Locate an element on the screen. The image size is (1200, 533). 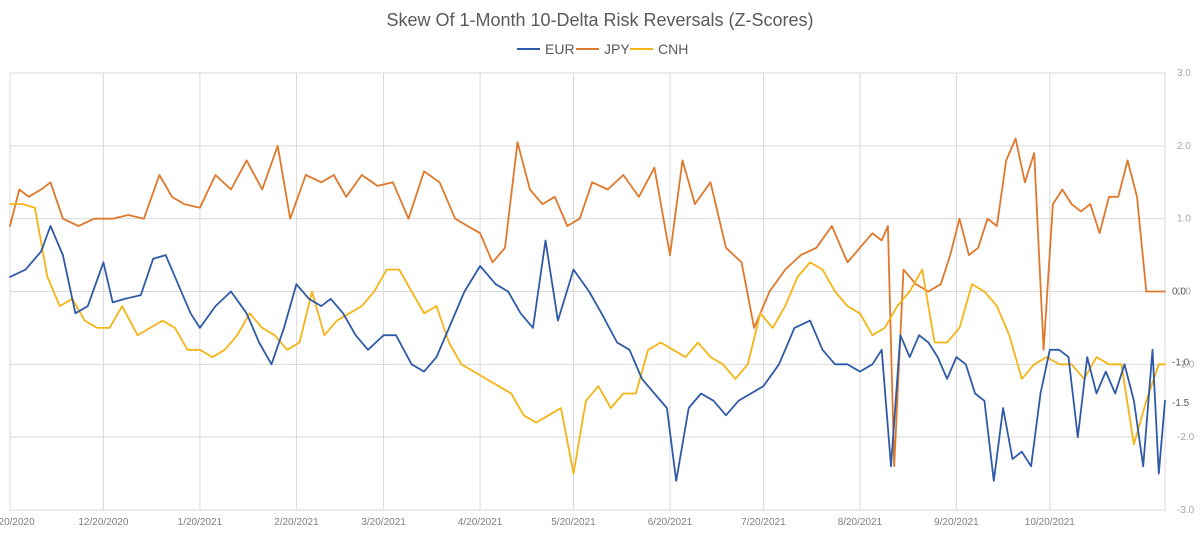
x-tick-label-4-20-2021: 4/20/2021 is located at coordinates (480, 522).